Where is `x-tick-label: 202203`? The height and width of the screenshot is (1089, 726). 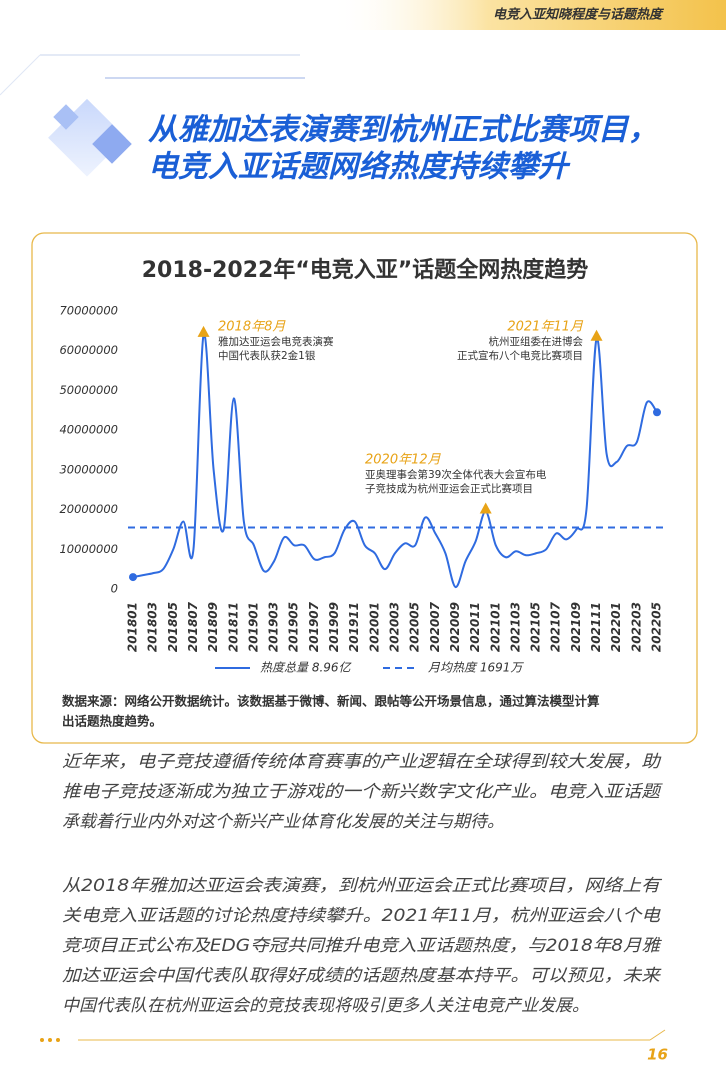 x-tick-label: 202203 is located at coordinates (636, 627).